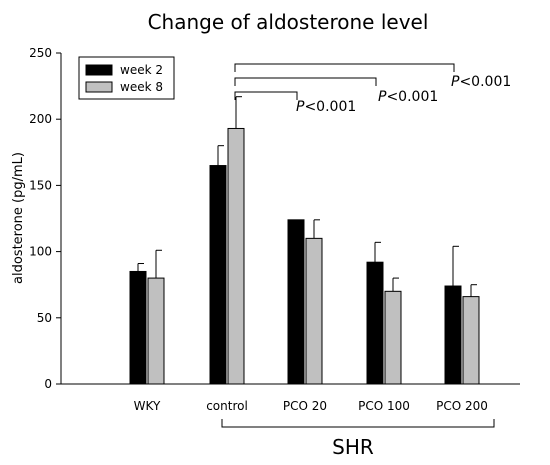 This screenshot has width=550, height=465. What do you see at coordinates (305, 406) in the screenshot?
I see `x-tick-label: PCO 20` at bounding box center [305, 406].